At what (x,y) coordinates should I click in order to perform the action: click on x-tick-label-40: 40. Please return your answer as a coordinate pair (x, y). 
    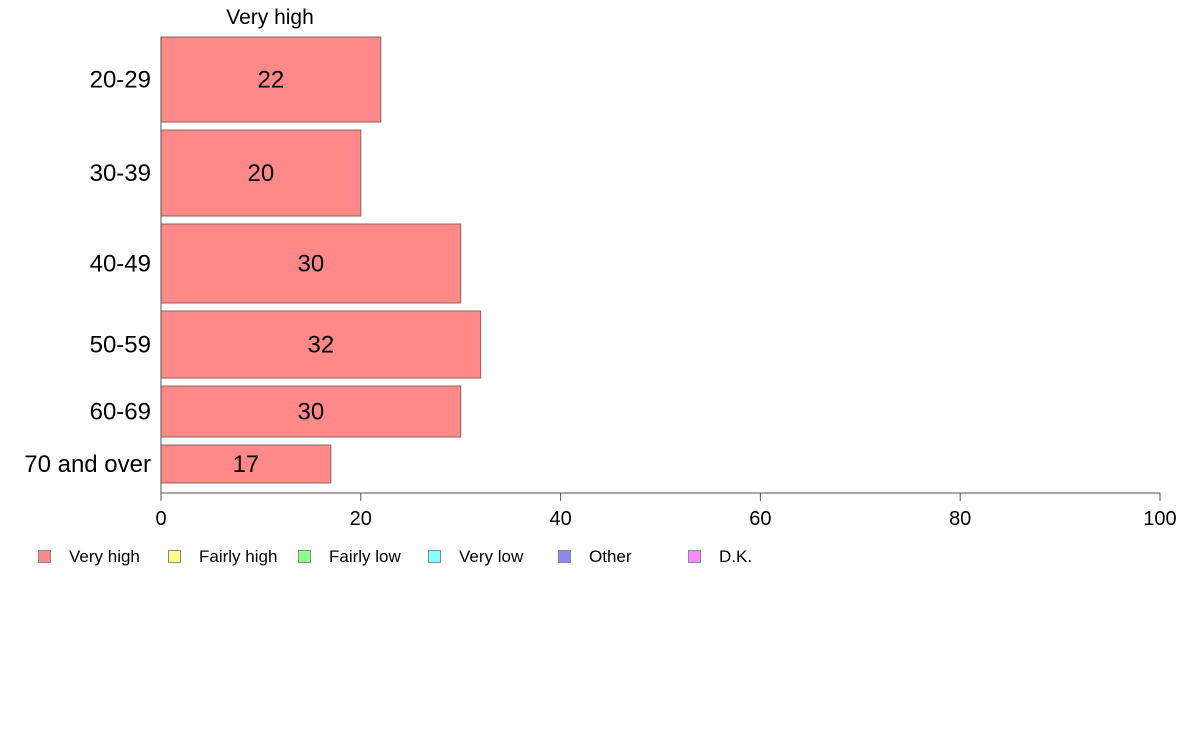
    Looking at the image, I should click on (560, 519).